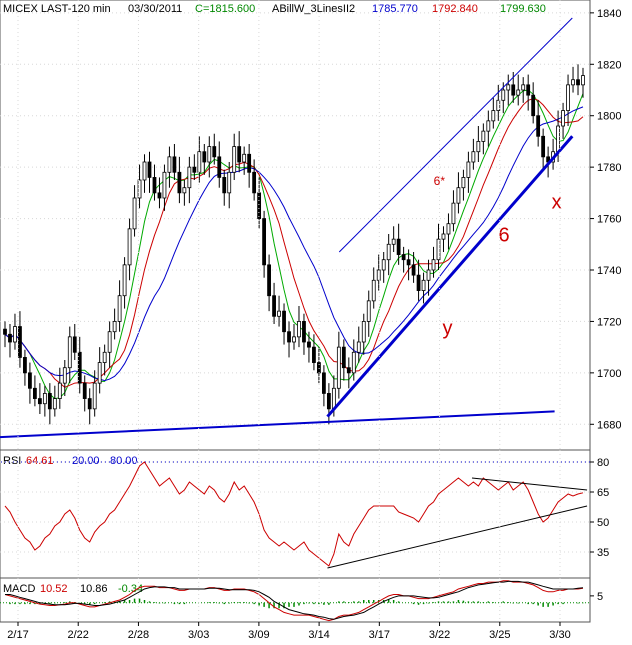 The height and width of the screenshot is (645, 632). I want to click on macd-axis: 5, so click(596, 597).